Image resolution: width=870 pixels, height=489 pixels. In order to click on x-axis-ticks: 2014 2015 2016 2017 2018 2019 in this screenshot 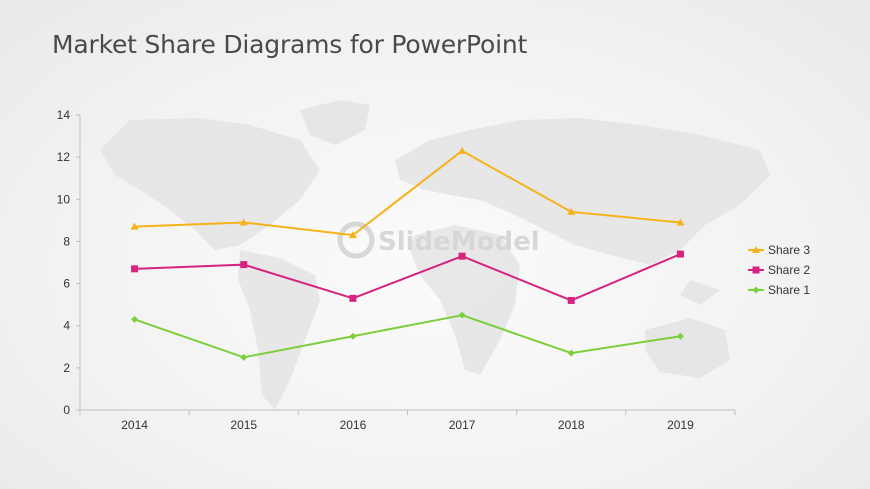, I will do `click(407, 421)`.